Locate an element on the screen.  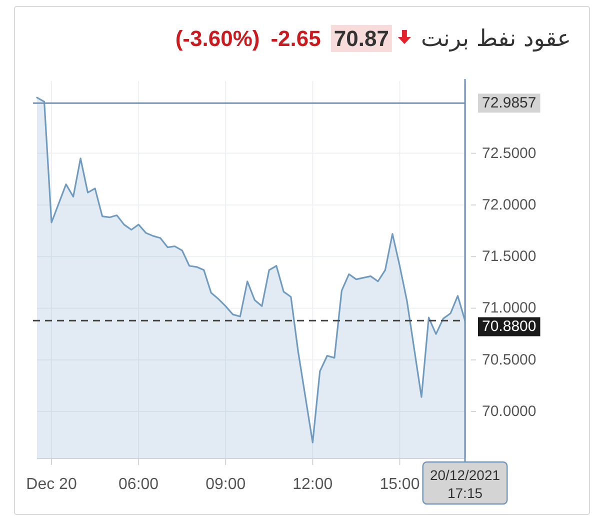
x-tick-label: 09:00 is located at coordinates (226, 484).